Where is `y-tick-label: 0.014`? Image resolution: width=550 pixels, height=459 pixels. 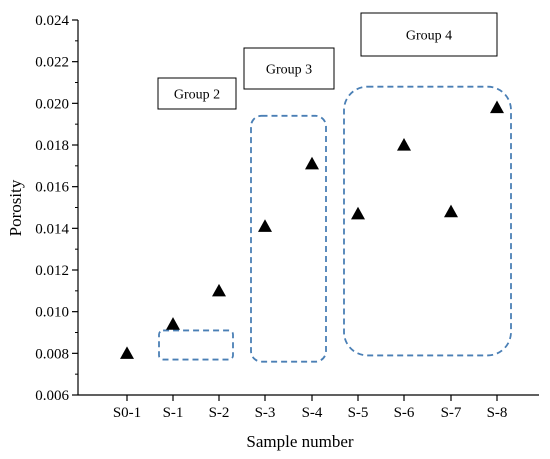 y-tick-label: 0.014 is located at coordinates (52, 229).